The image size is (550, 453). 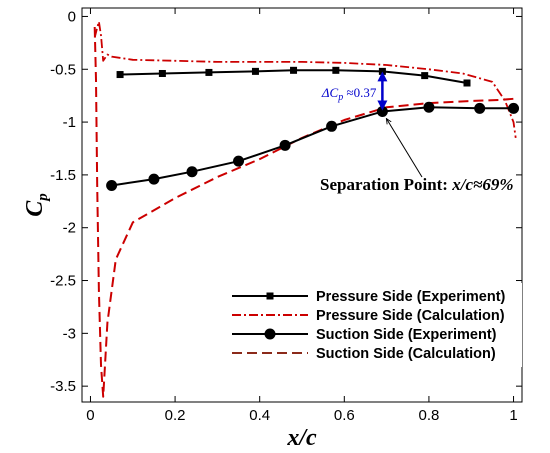 I want to click on series-line, so click(x=312, y=146).